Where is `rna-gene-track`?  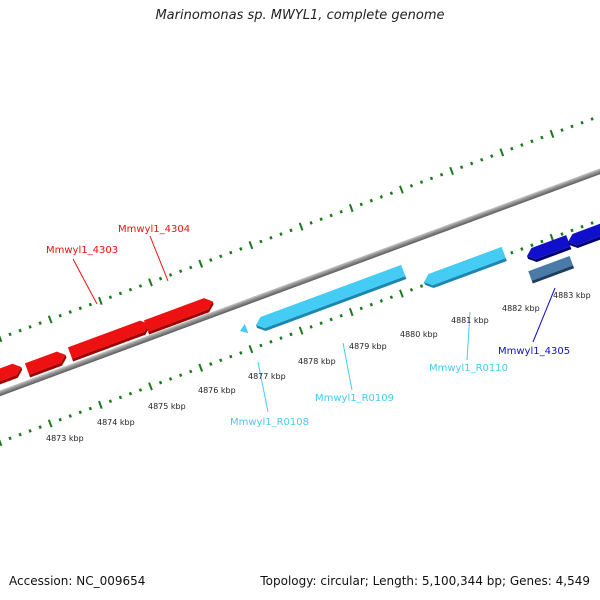
rna-gene-track is located at coordinates (372, 291).